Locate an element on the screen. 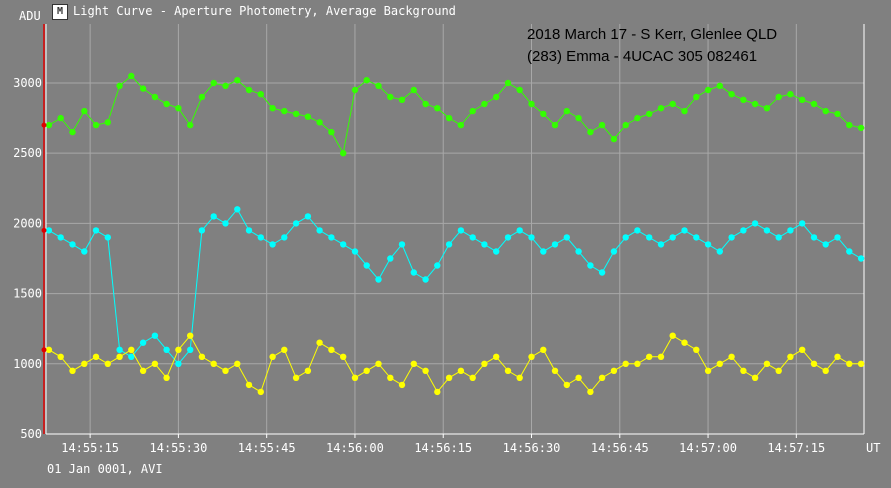 The height and width of the screenshot is (488, 891). x-tick-label: 14:55:45 is located at coordinates (267, 448).